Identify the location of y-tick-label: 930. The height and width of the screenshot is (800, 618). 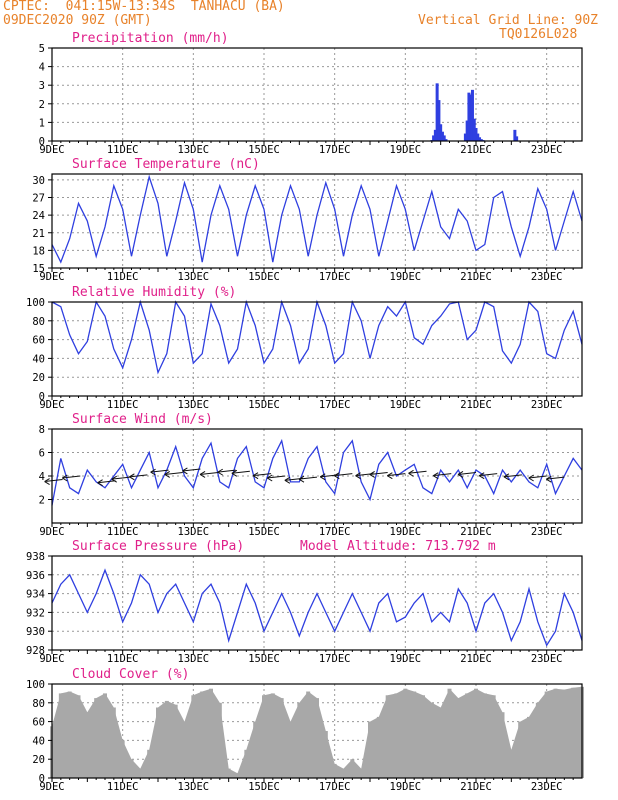
(35, 632).